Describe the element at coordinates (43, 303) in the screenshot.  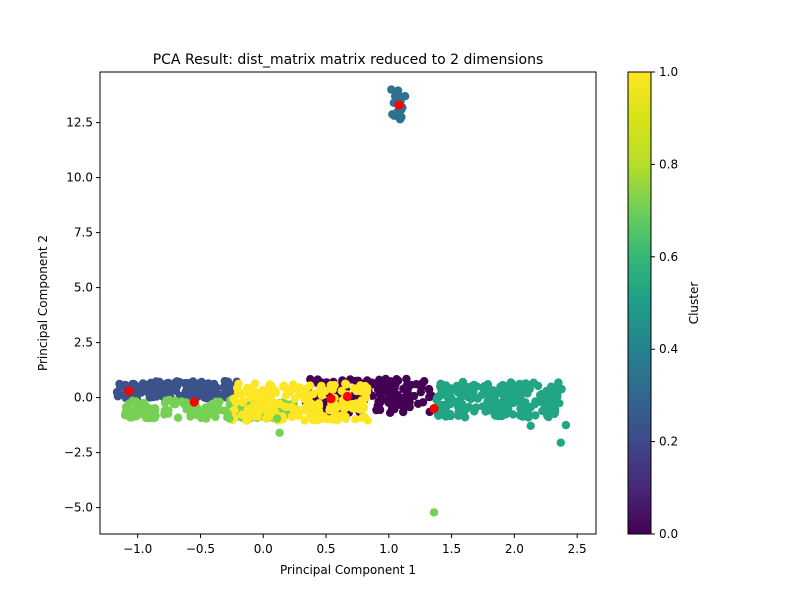
I see `y-axis-label: Principal Component 2` at that location.